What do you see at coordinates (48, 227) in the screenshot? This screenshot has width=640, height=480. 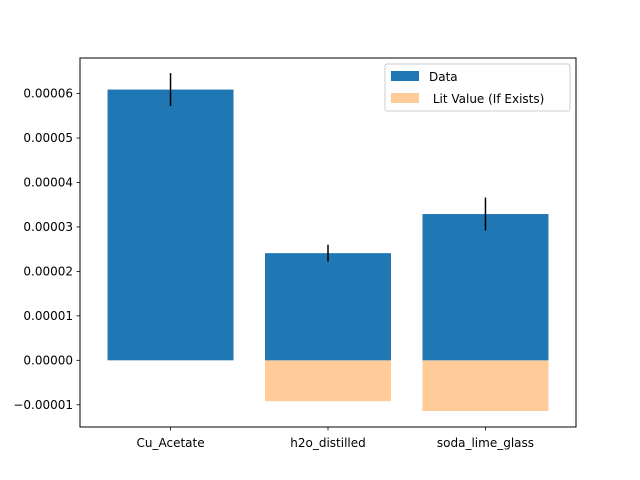 I see `y-tick-label: 0.00003` at bounding box center [48, 227].